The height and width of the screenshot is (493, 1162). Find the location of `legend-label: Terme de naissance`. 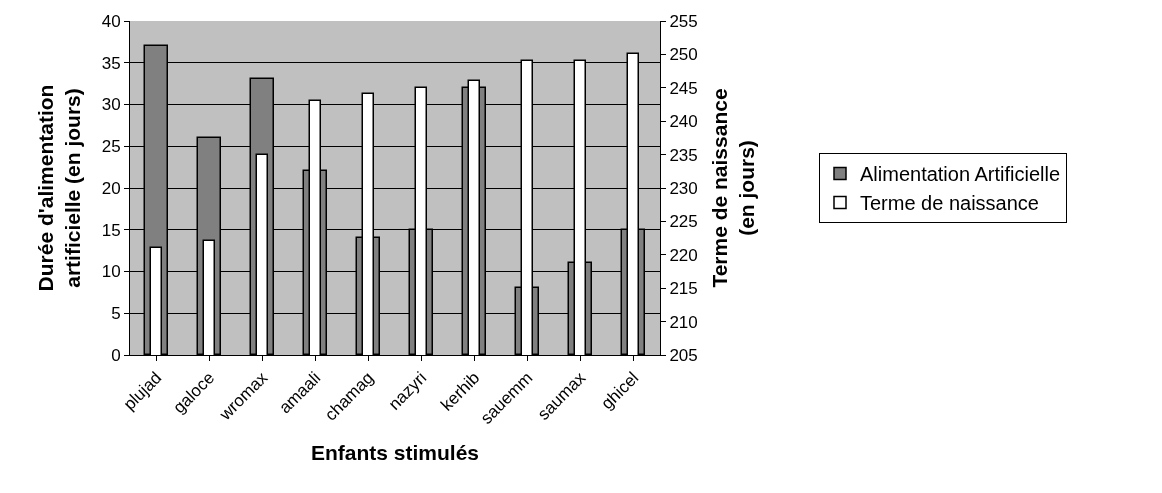

legend-label: Terme de naissance is located at coordinates (949, 203).